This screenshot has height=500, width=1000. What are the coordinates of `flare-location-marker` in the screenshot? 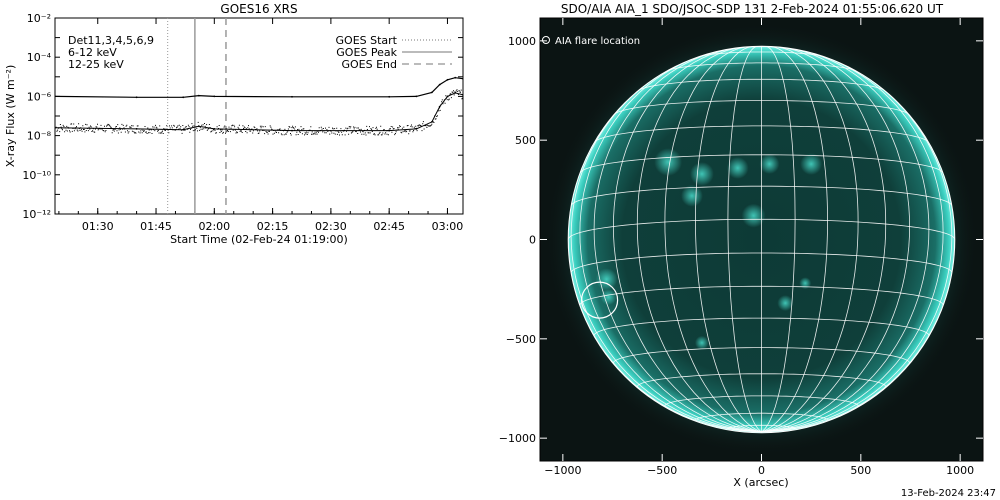 It's located at (599, 300).